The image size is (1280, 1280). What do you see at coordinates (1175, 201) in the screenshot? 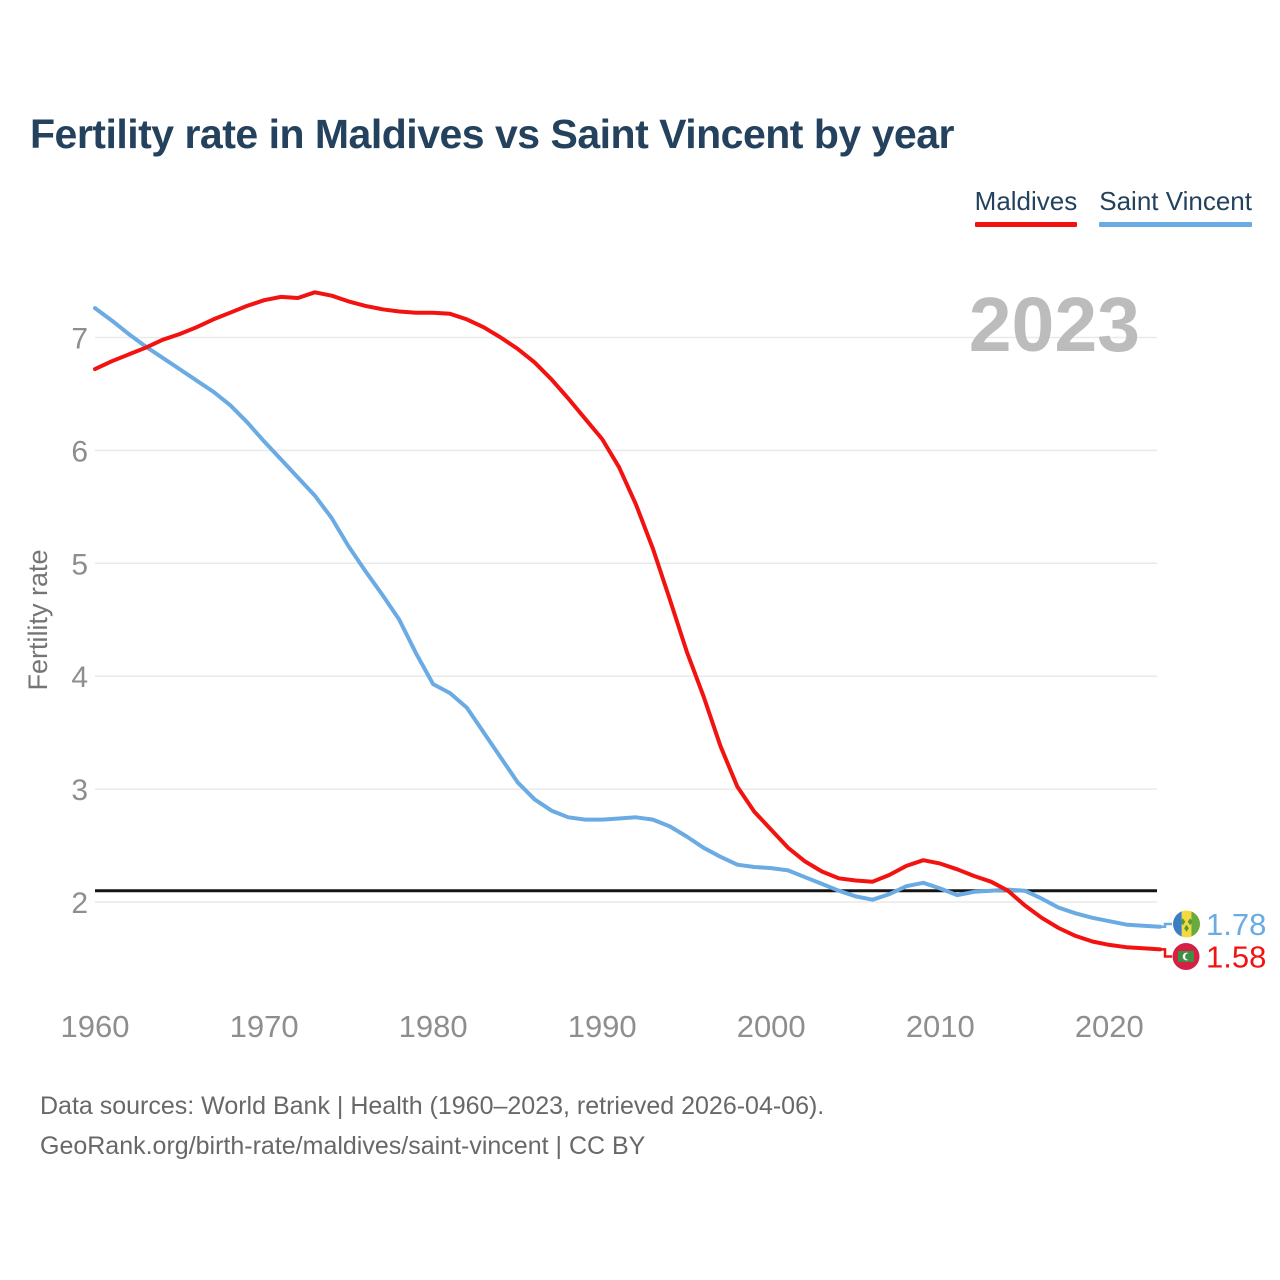
I see `legend-label-saint-vincent: Saint Vincent` at bounding box center [1175, 201].